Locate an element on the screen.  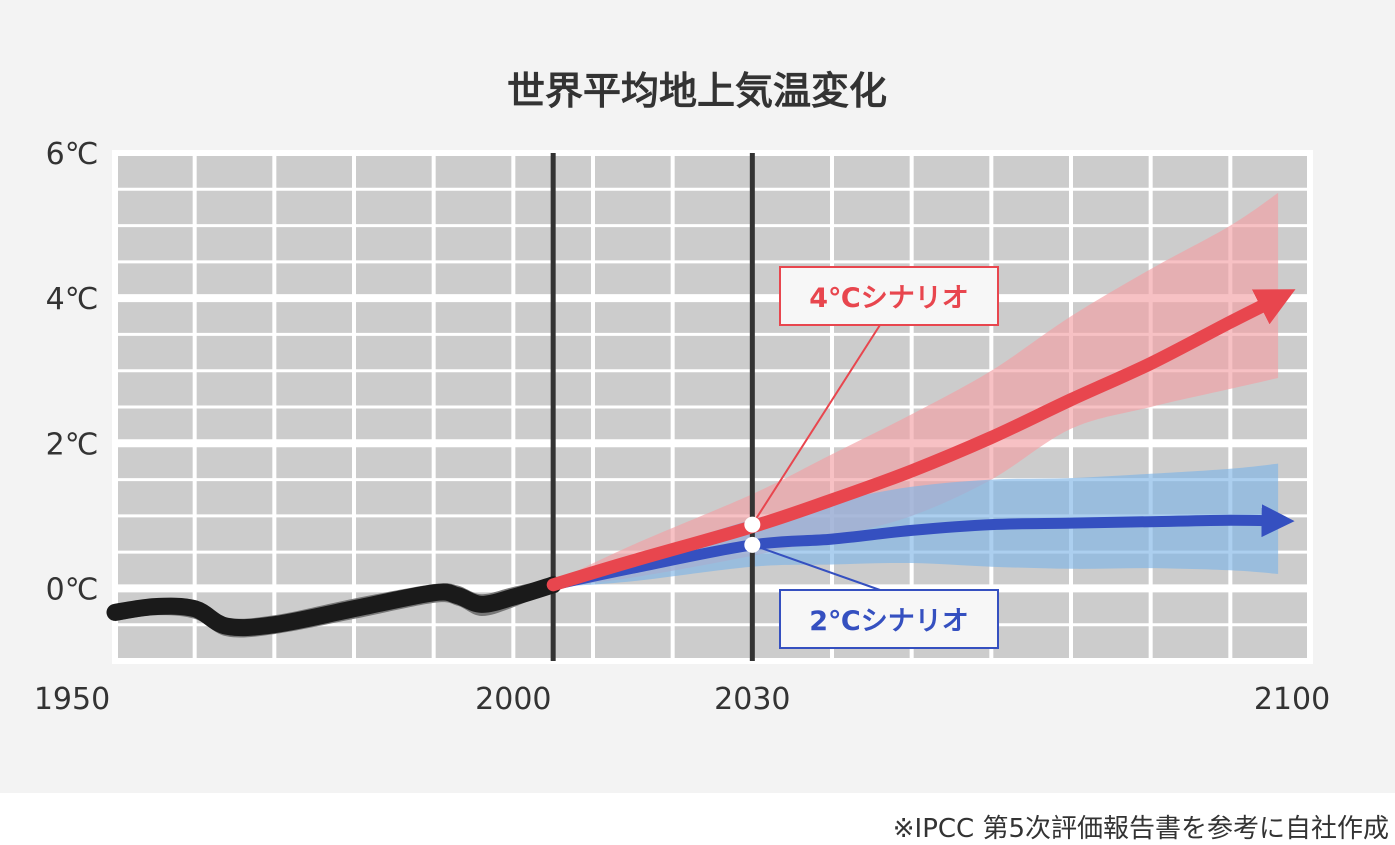
y-tick-label: 6℃ is located at coordinates (72, 154).